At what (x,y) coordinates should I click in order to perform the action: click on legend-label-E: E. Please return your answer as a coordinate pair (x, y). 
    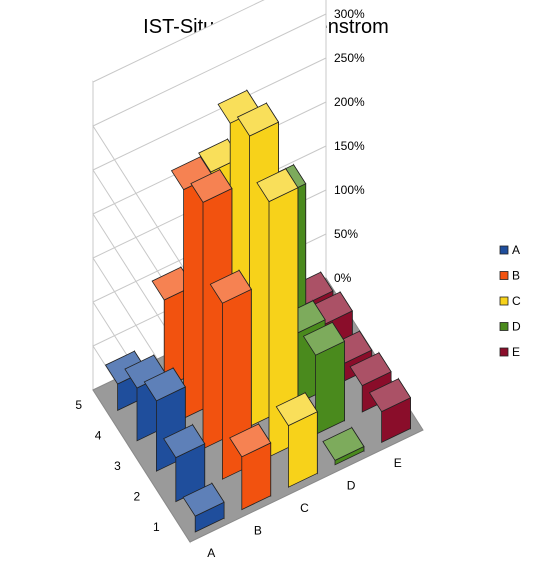
    Looking at the image, I should click on (516, 352).